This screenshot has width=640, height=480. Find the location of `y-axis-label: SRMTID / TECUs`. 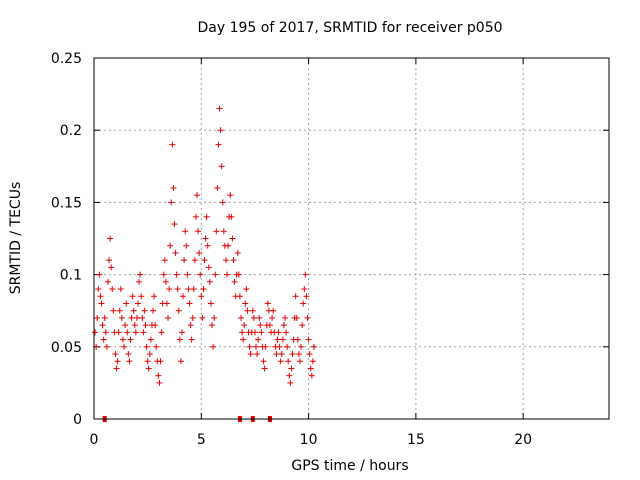

y-axis-label: SRMTID / TECUs is located at coordinates (16, 238).